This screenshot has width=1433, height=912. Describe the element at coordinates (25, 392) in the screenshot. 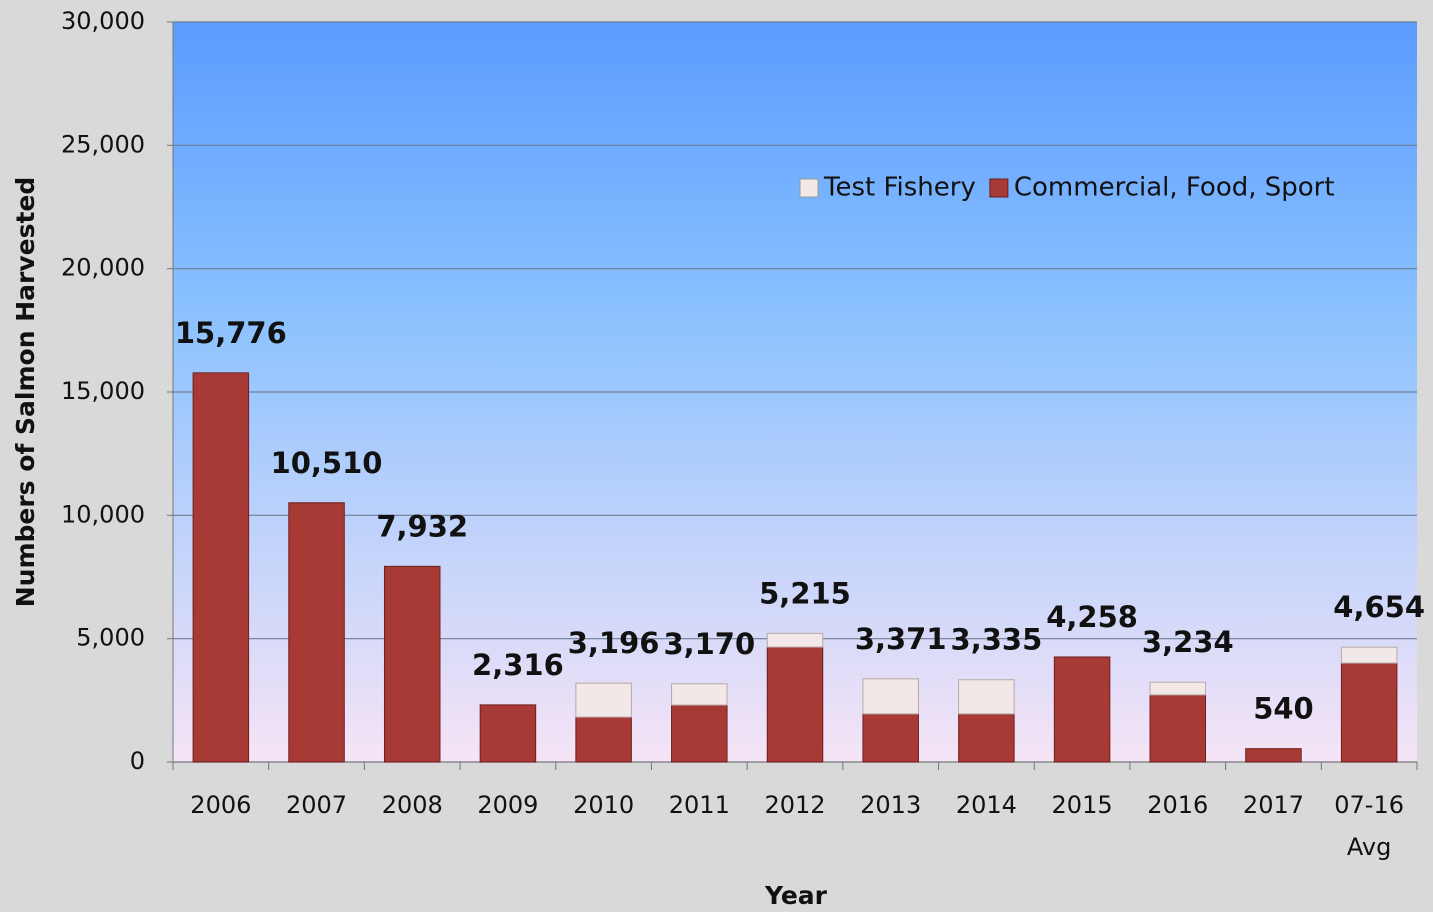

I see `y-axis-title: Numbers of Salmon Harvested` at that location.